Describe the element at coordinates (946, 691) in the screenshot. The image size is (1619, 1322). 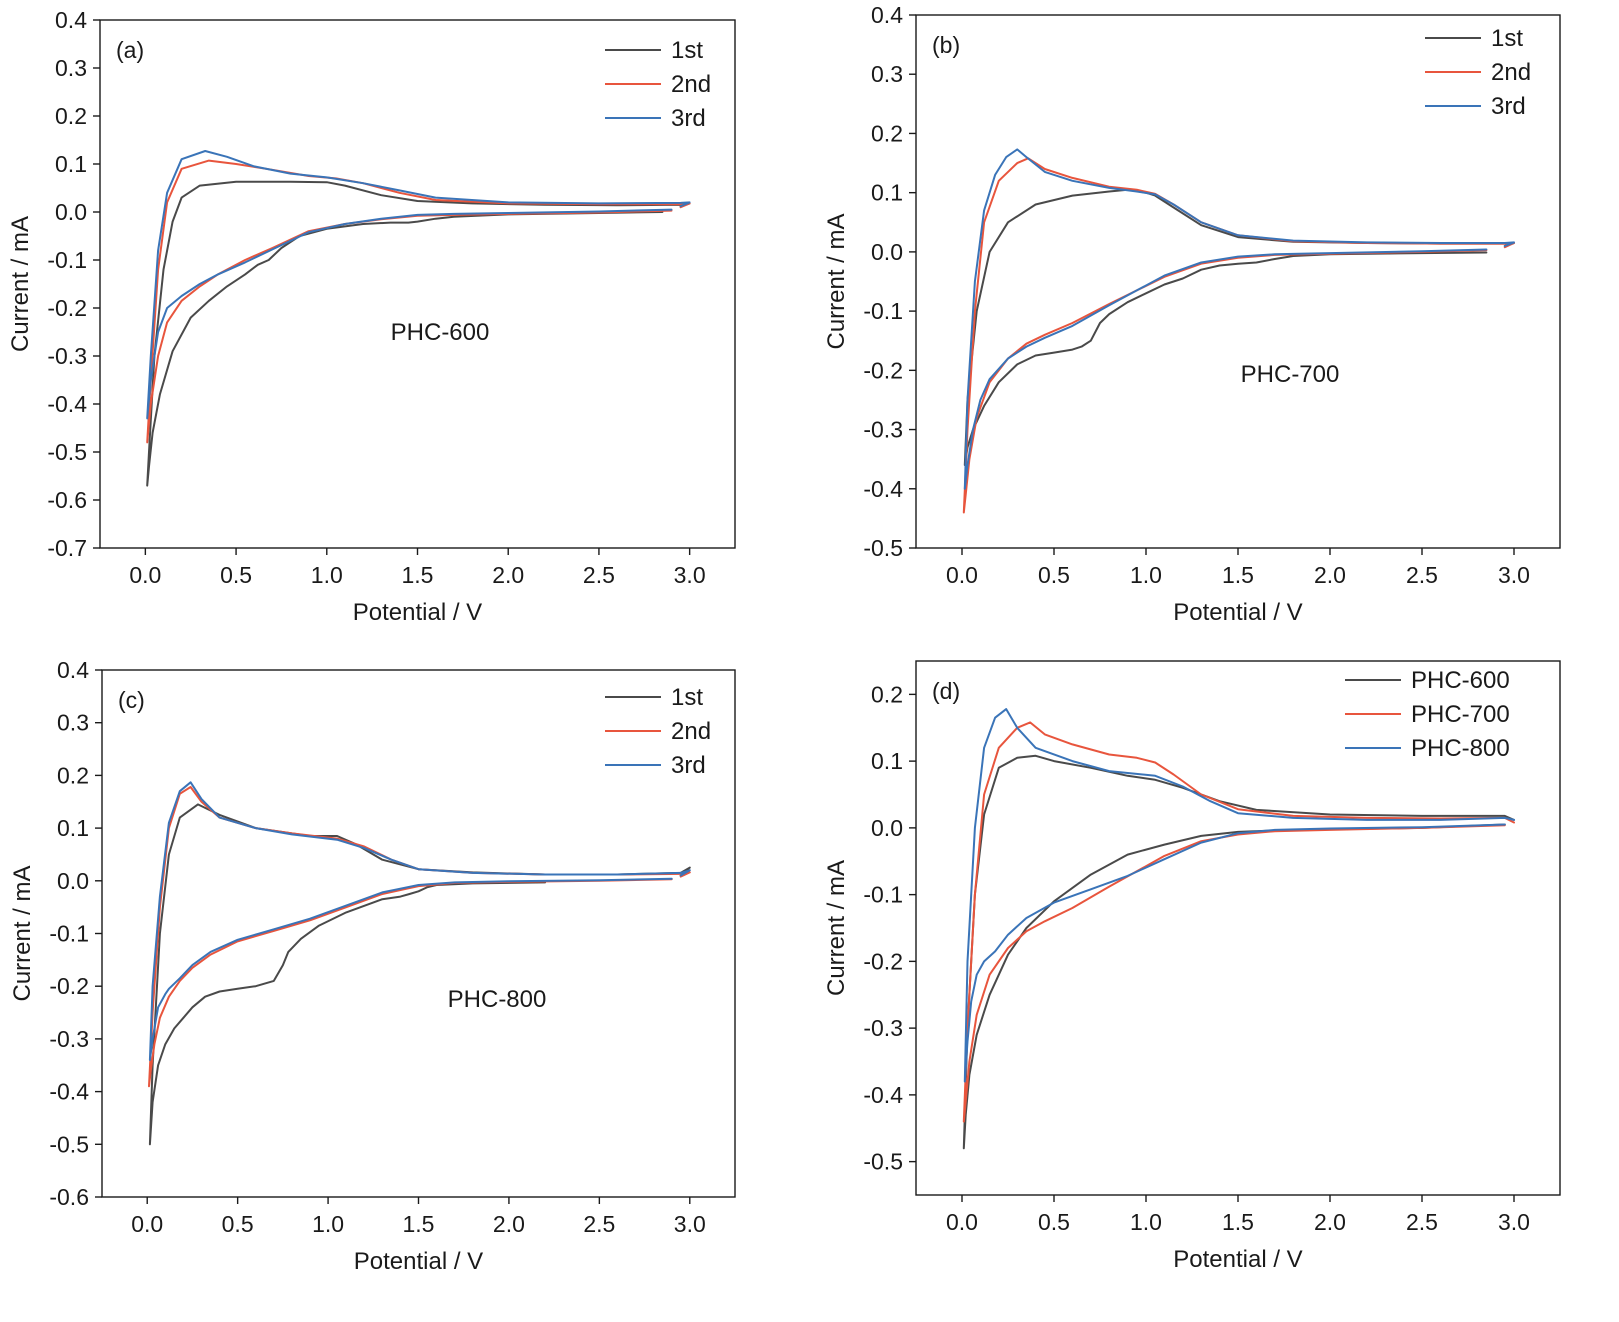
I see `panel-label: (d)` at that location.